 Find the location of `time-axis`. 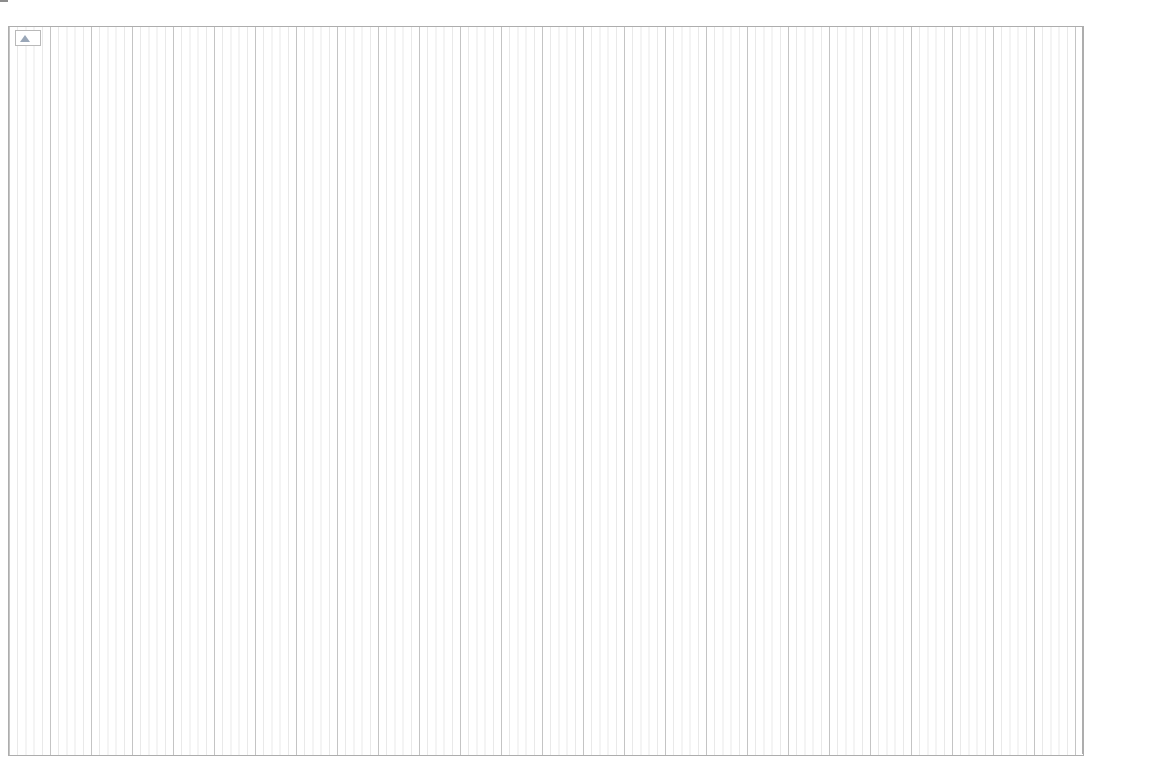

time-axis is located at coordinates (581, 768).